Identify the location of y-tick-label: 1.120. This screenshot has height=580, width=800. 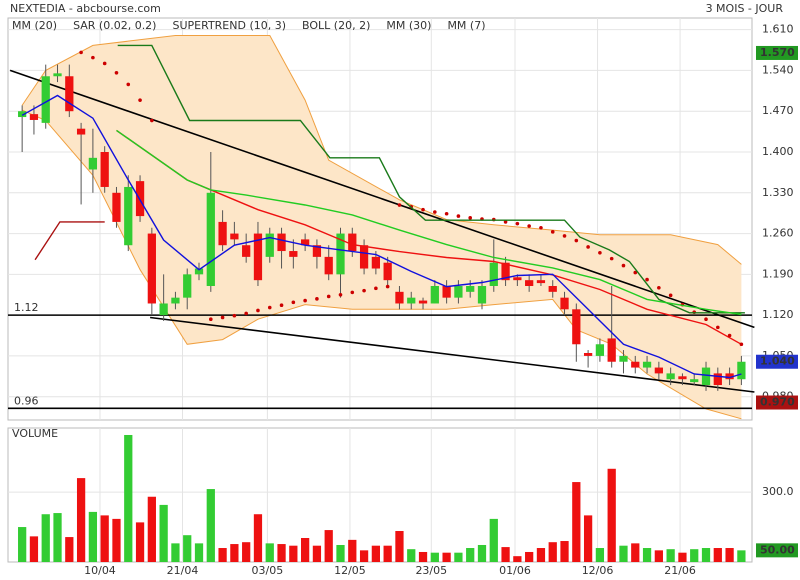
(778, 314).